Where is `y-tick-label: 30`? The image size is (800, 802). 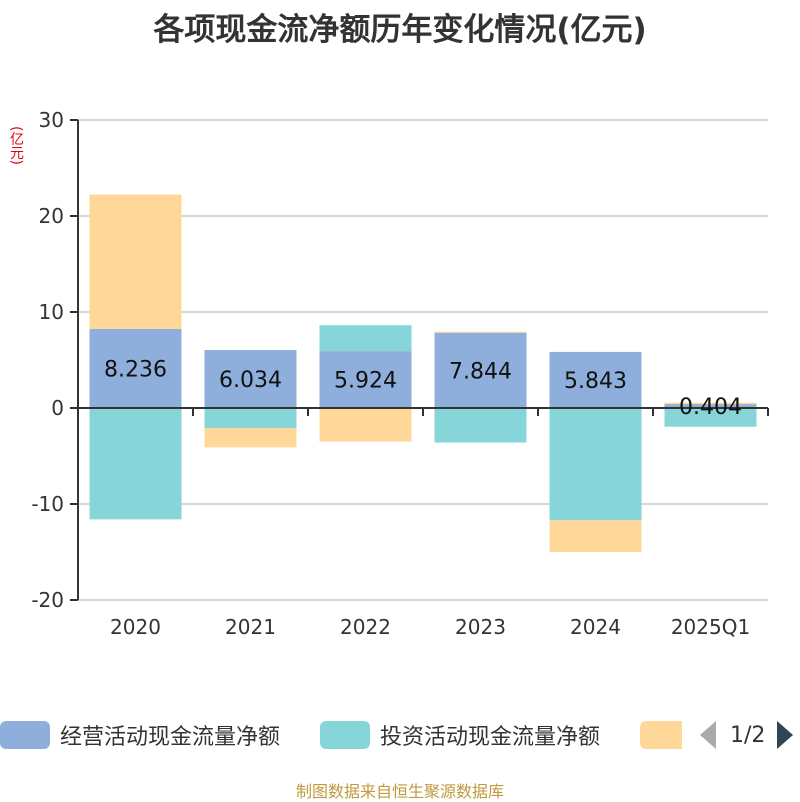
y-tick-label: 30 is located at coordinates (51, 120).